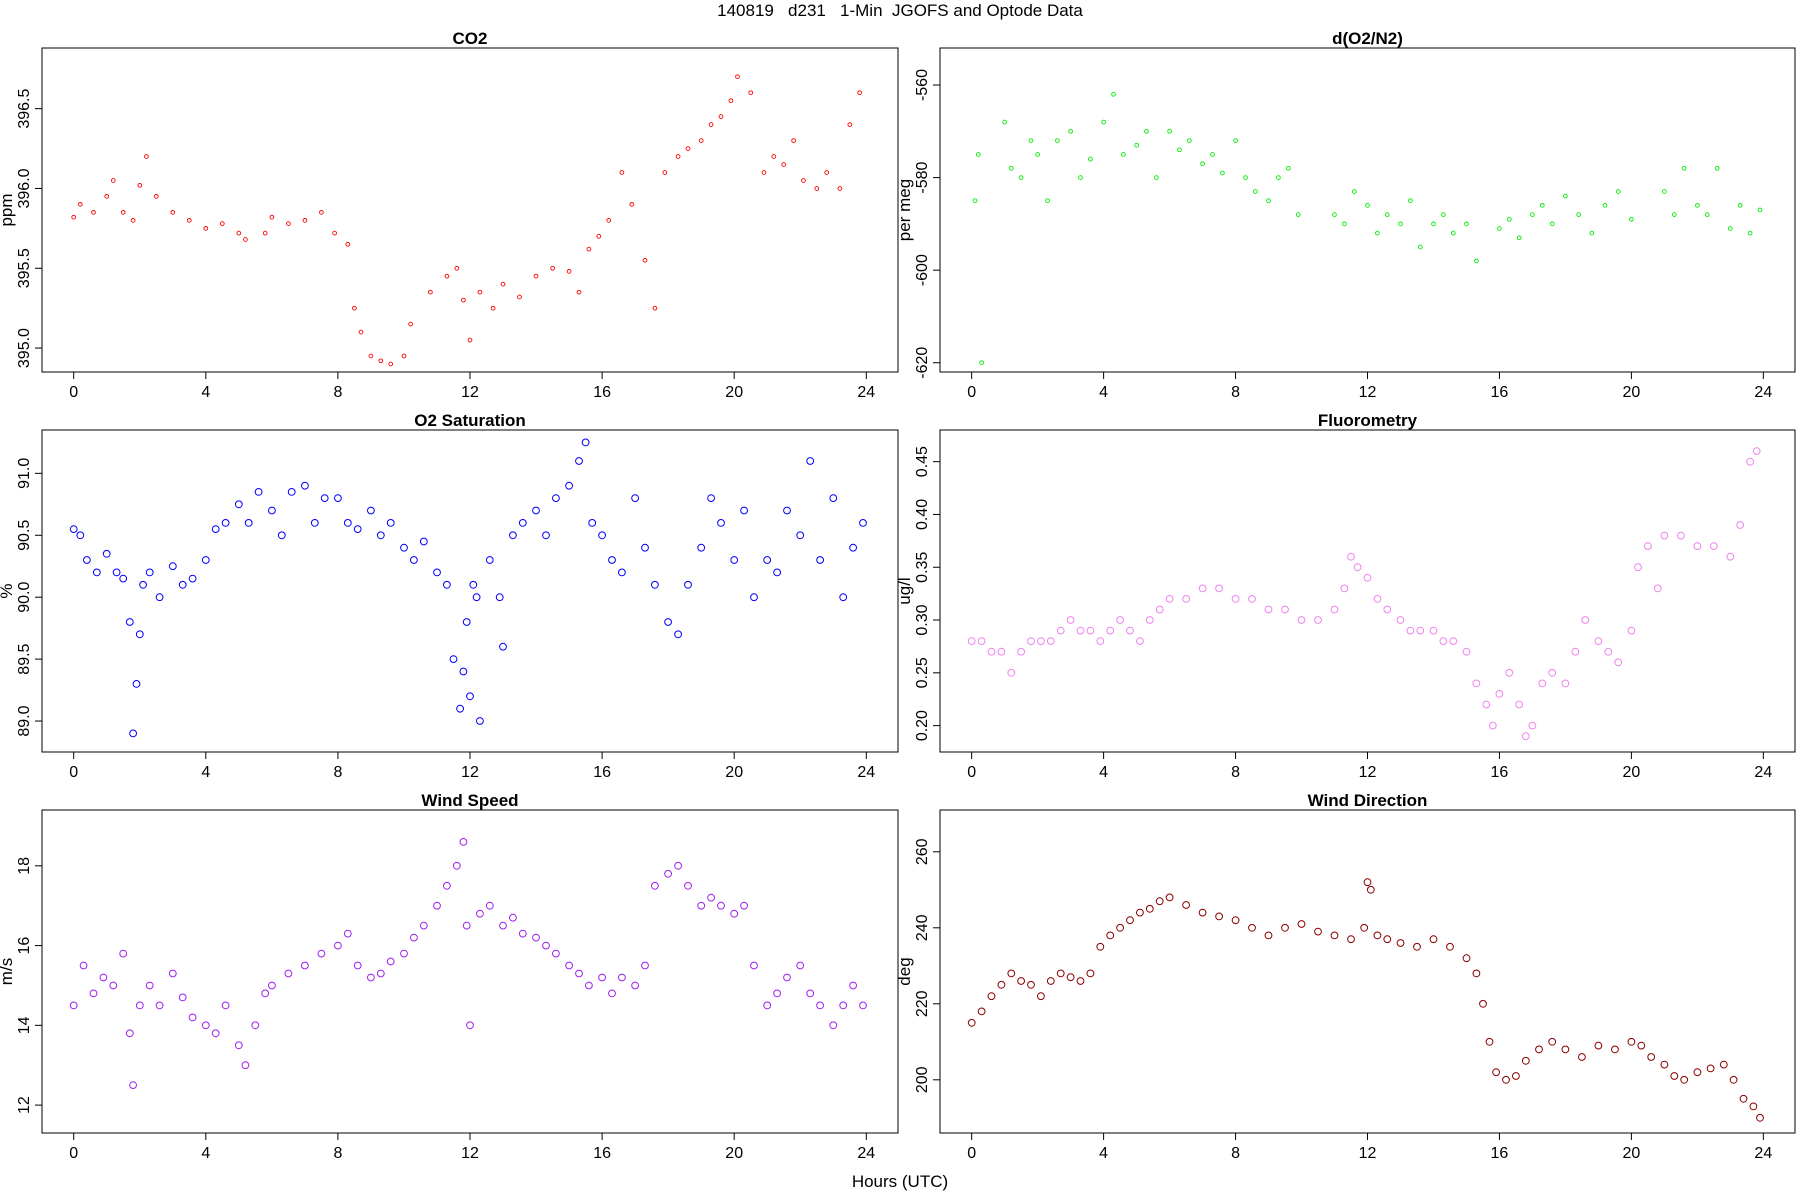 This screenshot has width=1800, height=1200. Describe the element at coordinates (337, 392) in the screenshot. I see `x-tick-label: 8` at that location.